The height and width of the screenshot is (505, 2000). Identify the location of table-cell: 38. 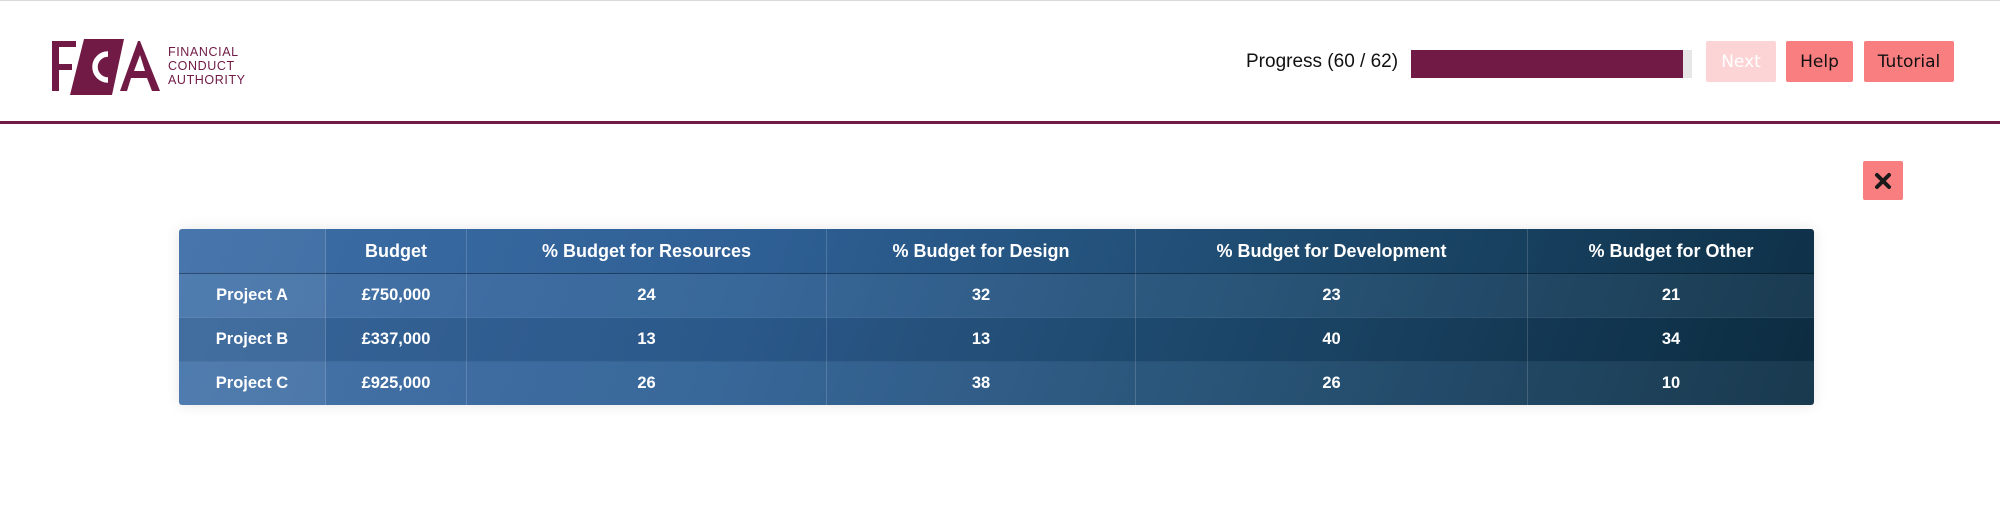
(981, 383).